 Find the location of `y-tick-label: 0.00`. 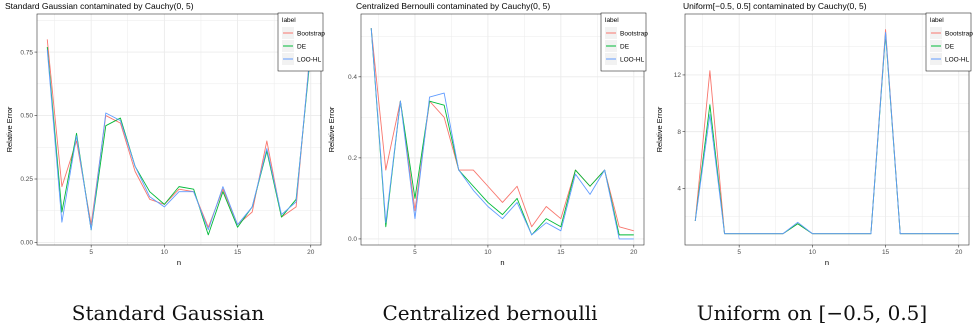

y-tick-label: 0.00 is located at coordinates (26, 243).